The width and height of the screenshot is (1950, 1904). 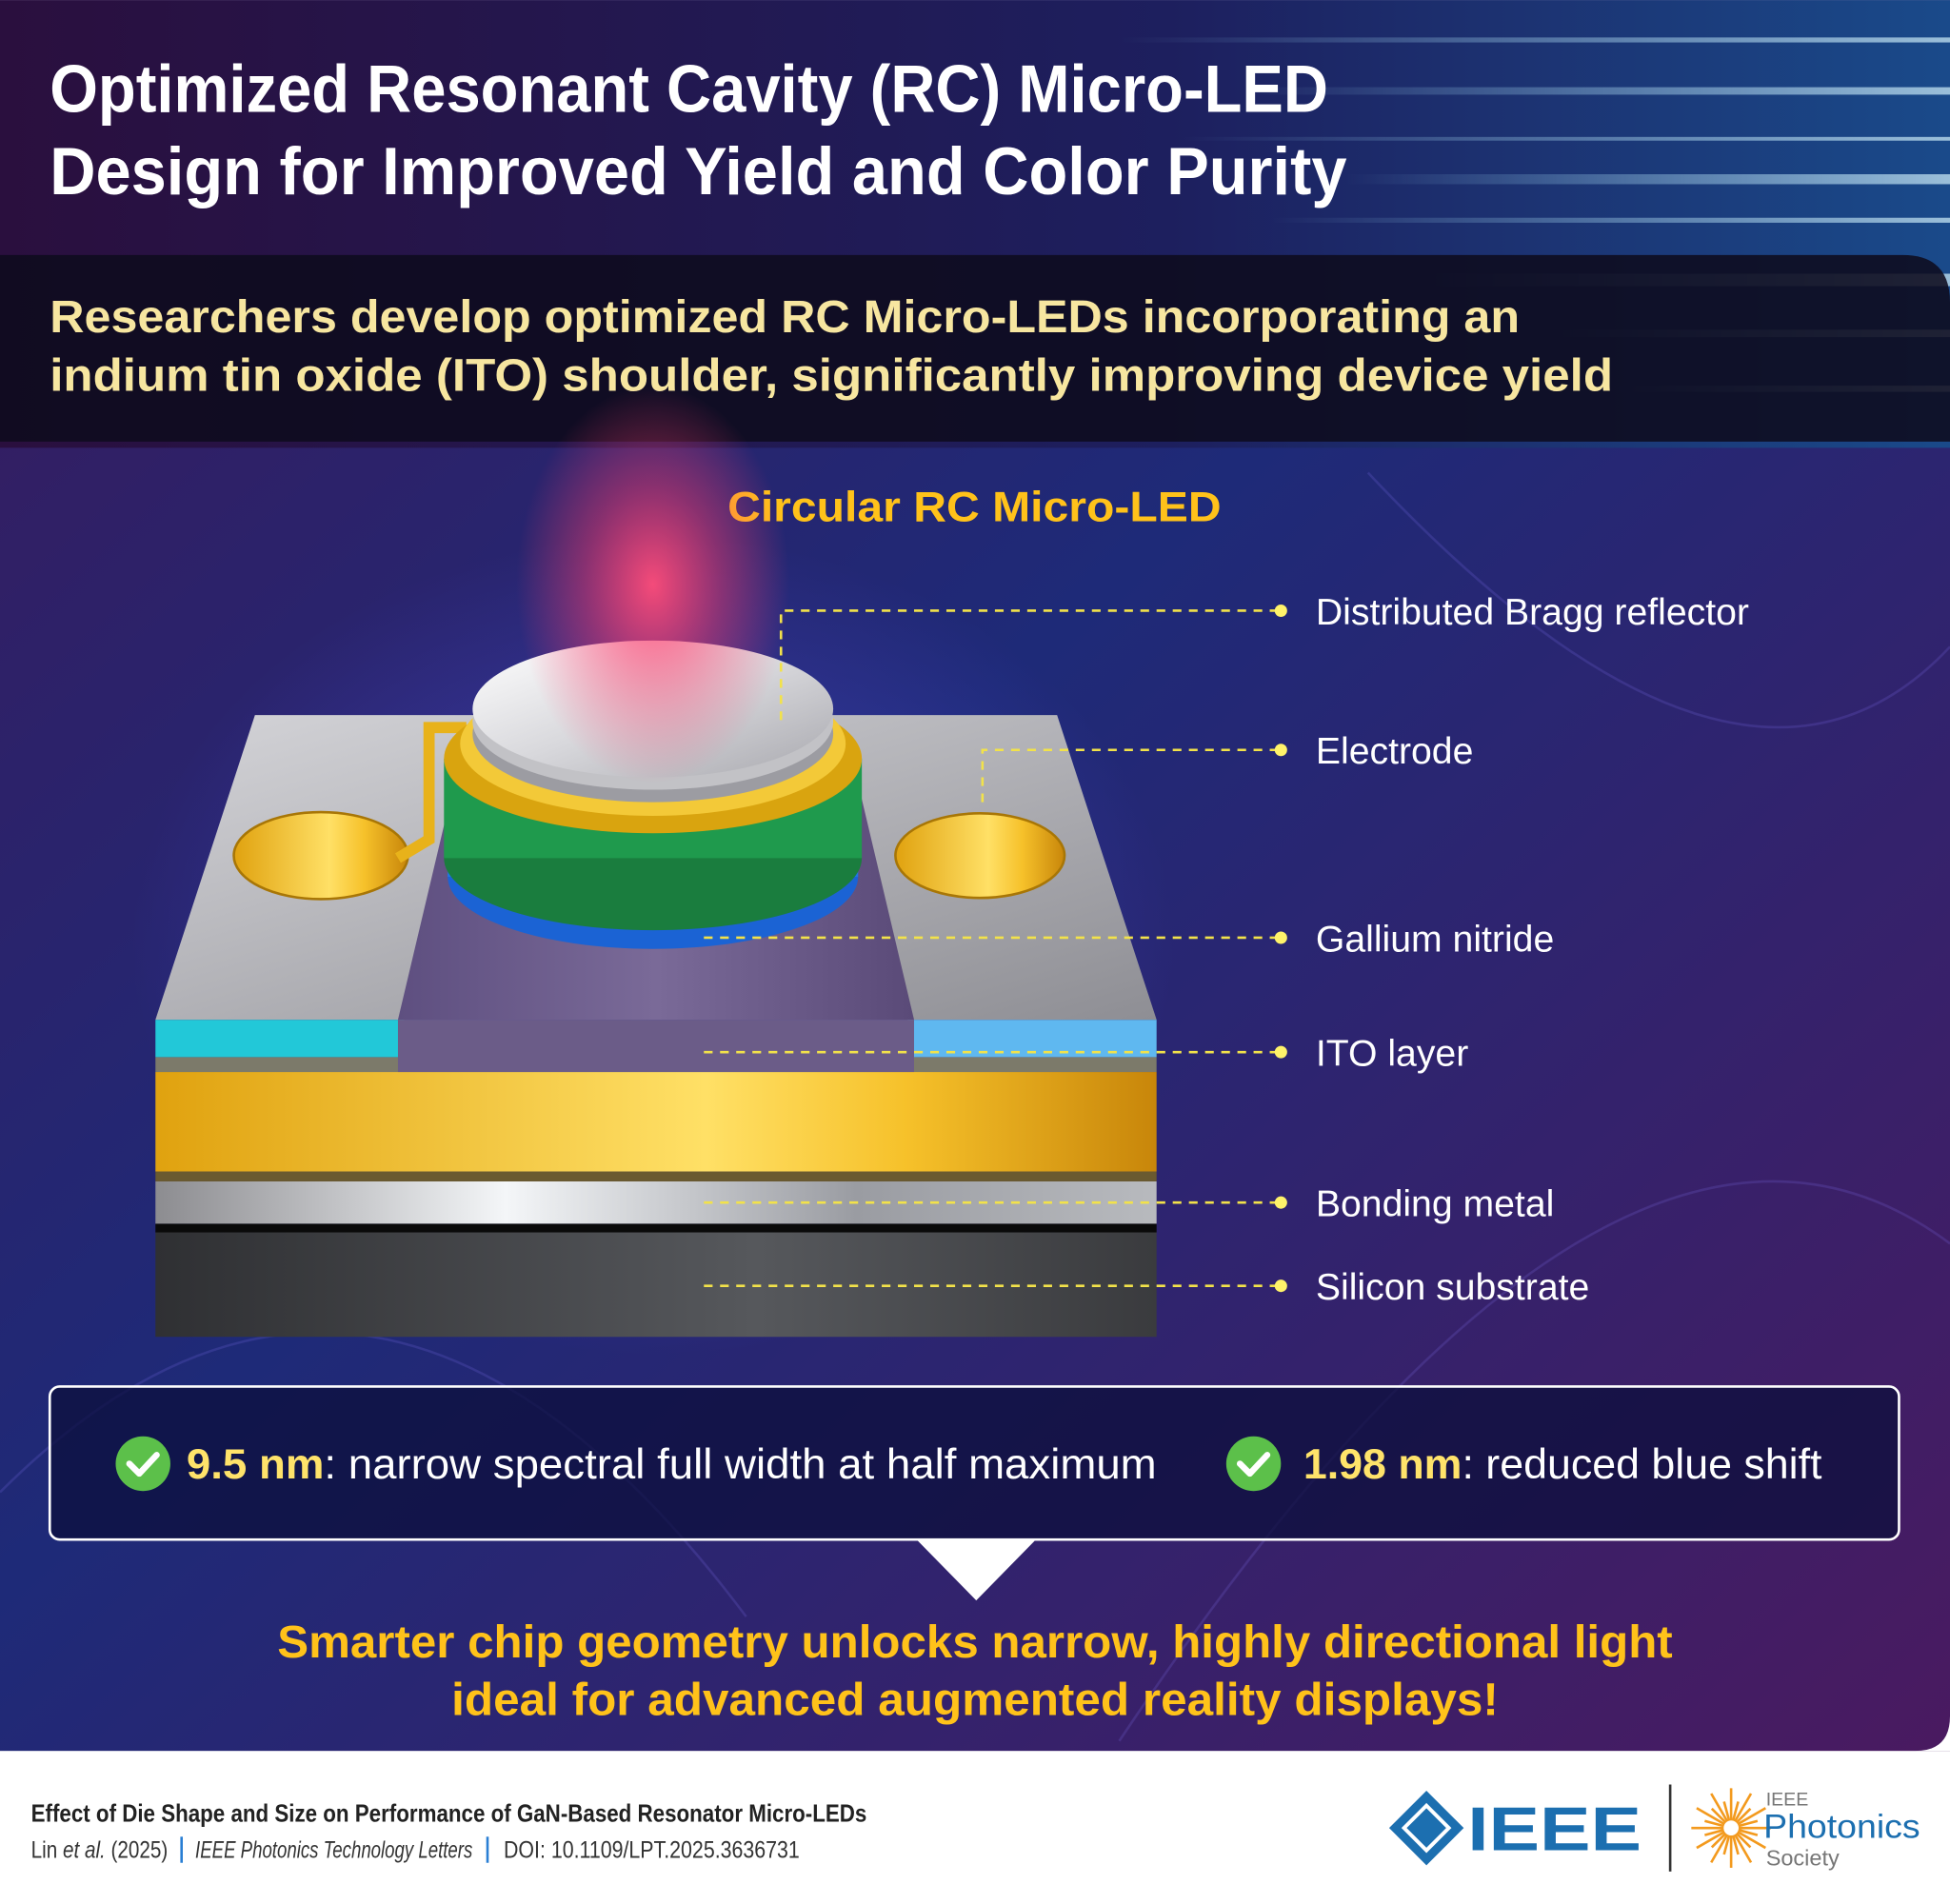 What do you see at coordinates (1395, 751) in the screenshot?
I see `diagram-label: Electrode` at bounding box center [1395, 751].